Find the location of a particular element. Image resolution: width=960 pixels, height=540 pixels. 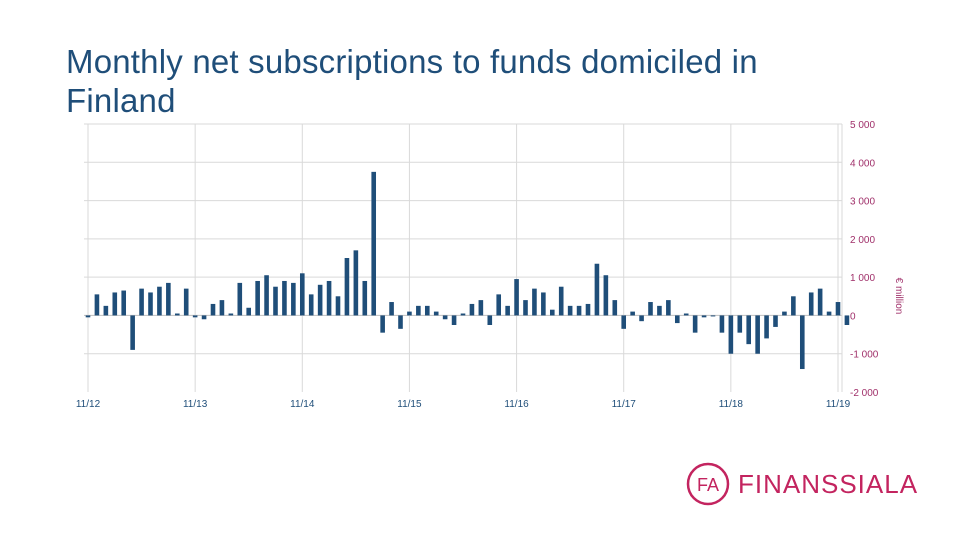

x-tick-label: 11/14 is located at coordinates (302, 404).